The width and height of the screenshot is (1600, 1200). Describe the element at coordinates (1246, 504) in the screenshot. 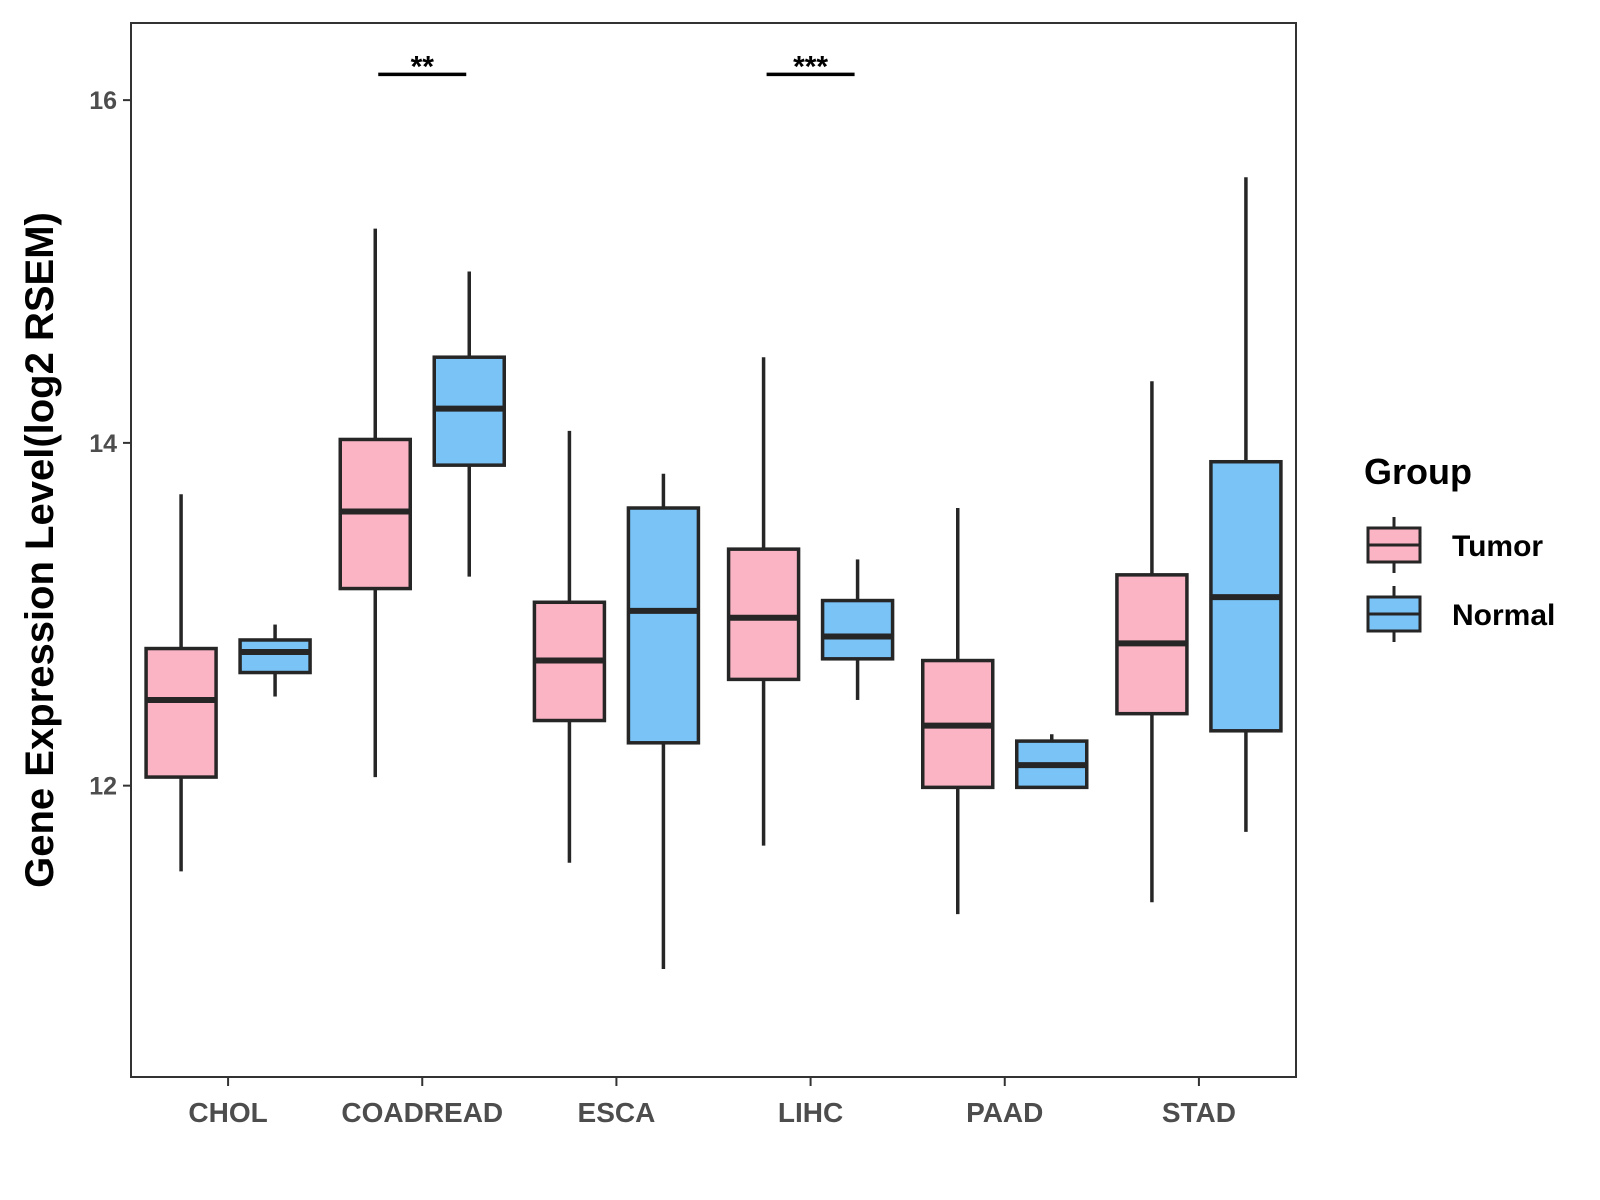

I see `box-normal-stad` at that location.